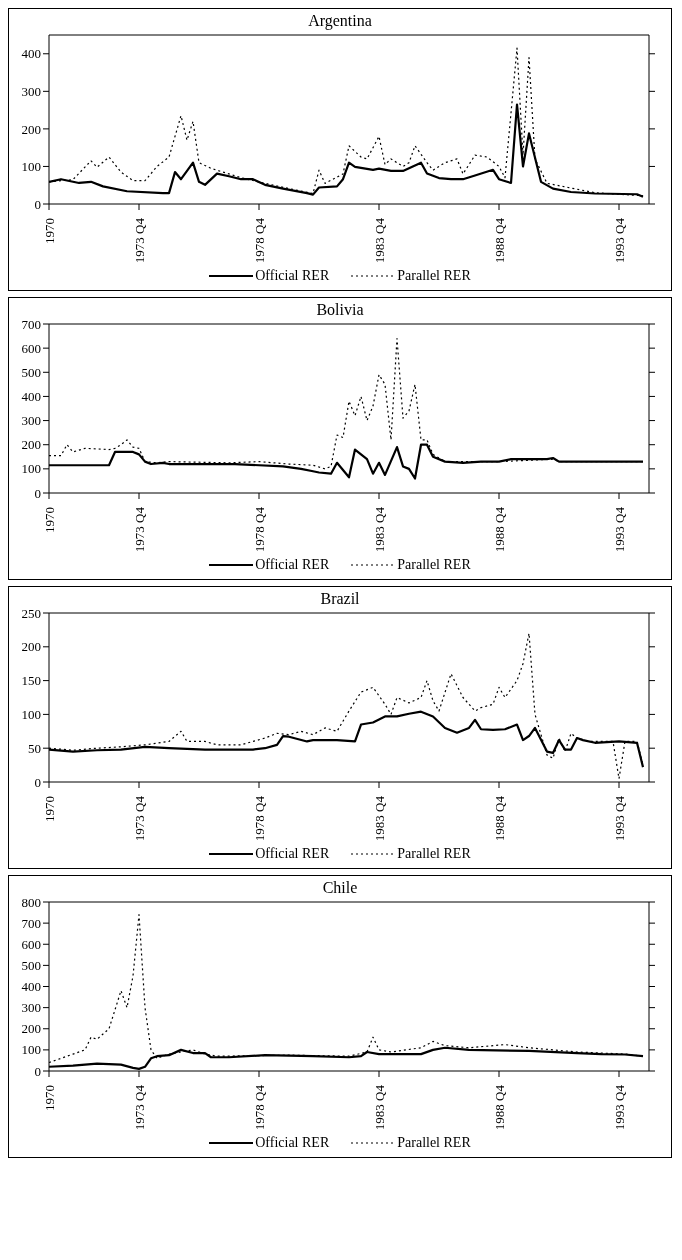 The width and height of the screenshot is (682, 1260). What do you see at coordinates (31, 902) in the screenshot?
I see `y-tick-label: 800` at bounding box center [31, 902].